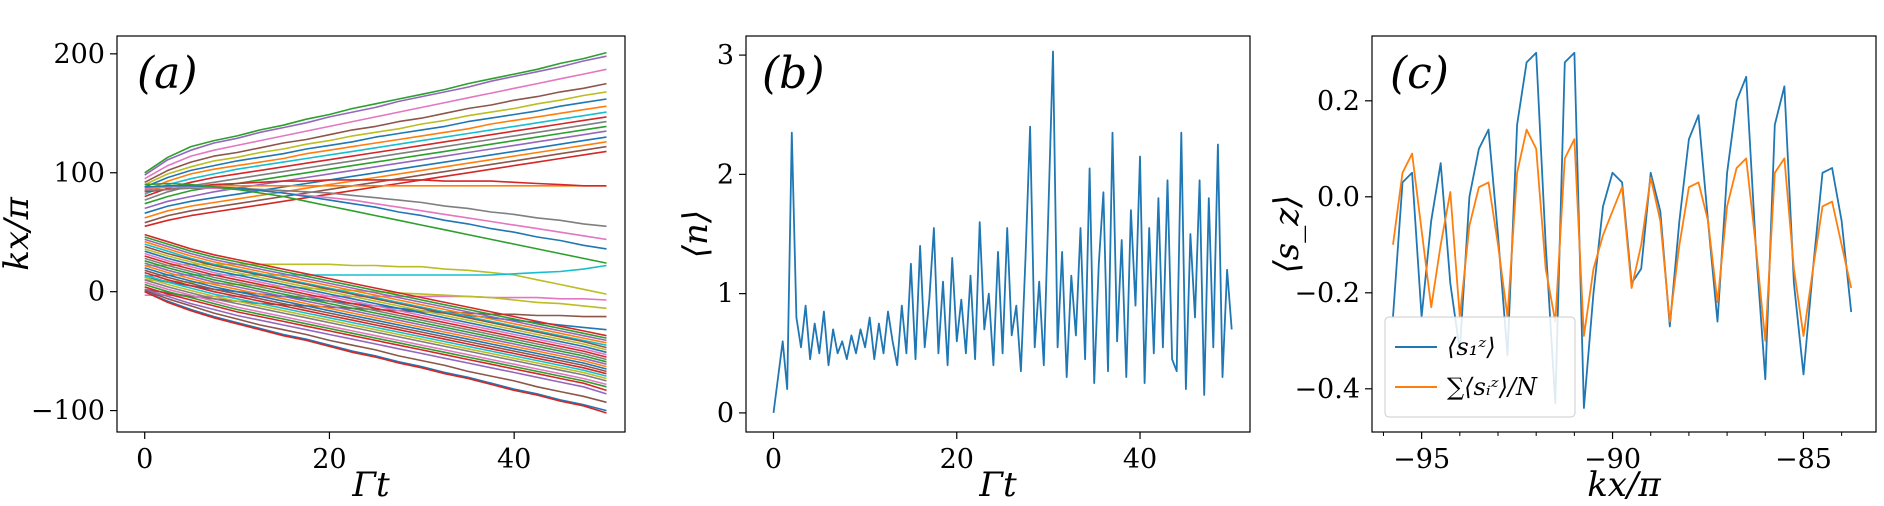 Image resolution: width=1884 pixels, height=506 pixels. What do you see at coordinates (68, 411) in the screenshot?
I see `y-tick-label: −100` at bounding box center [68, 411].